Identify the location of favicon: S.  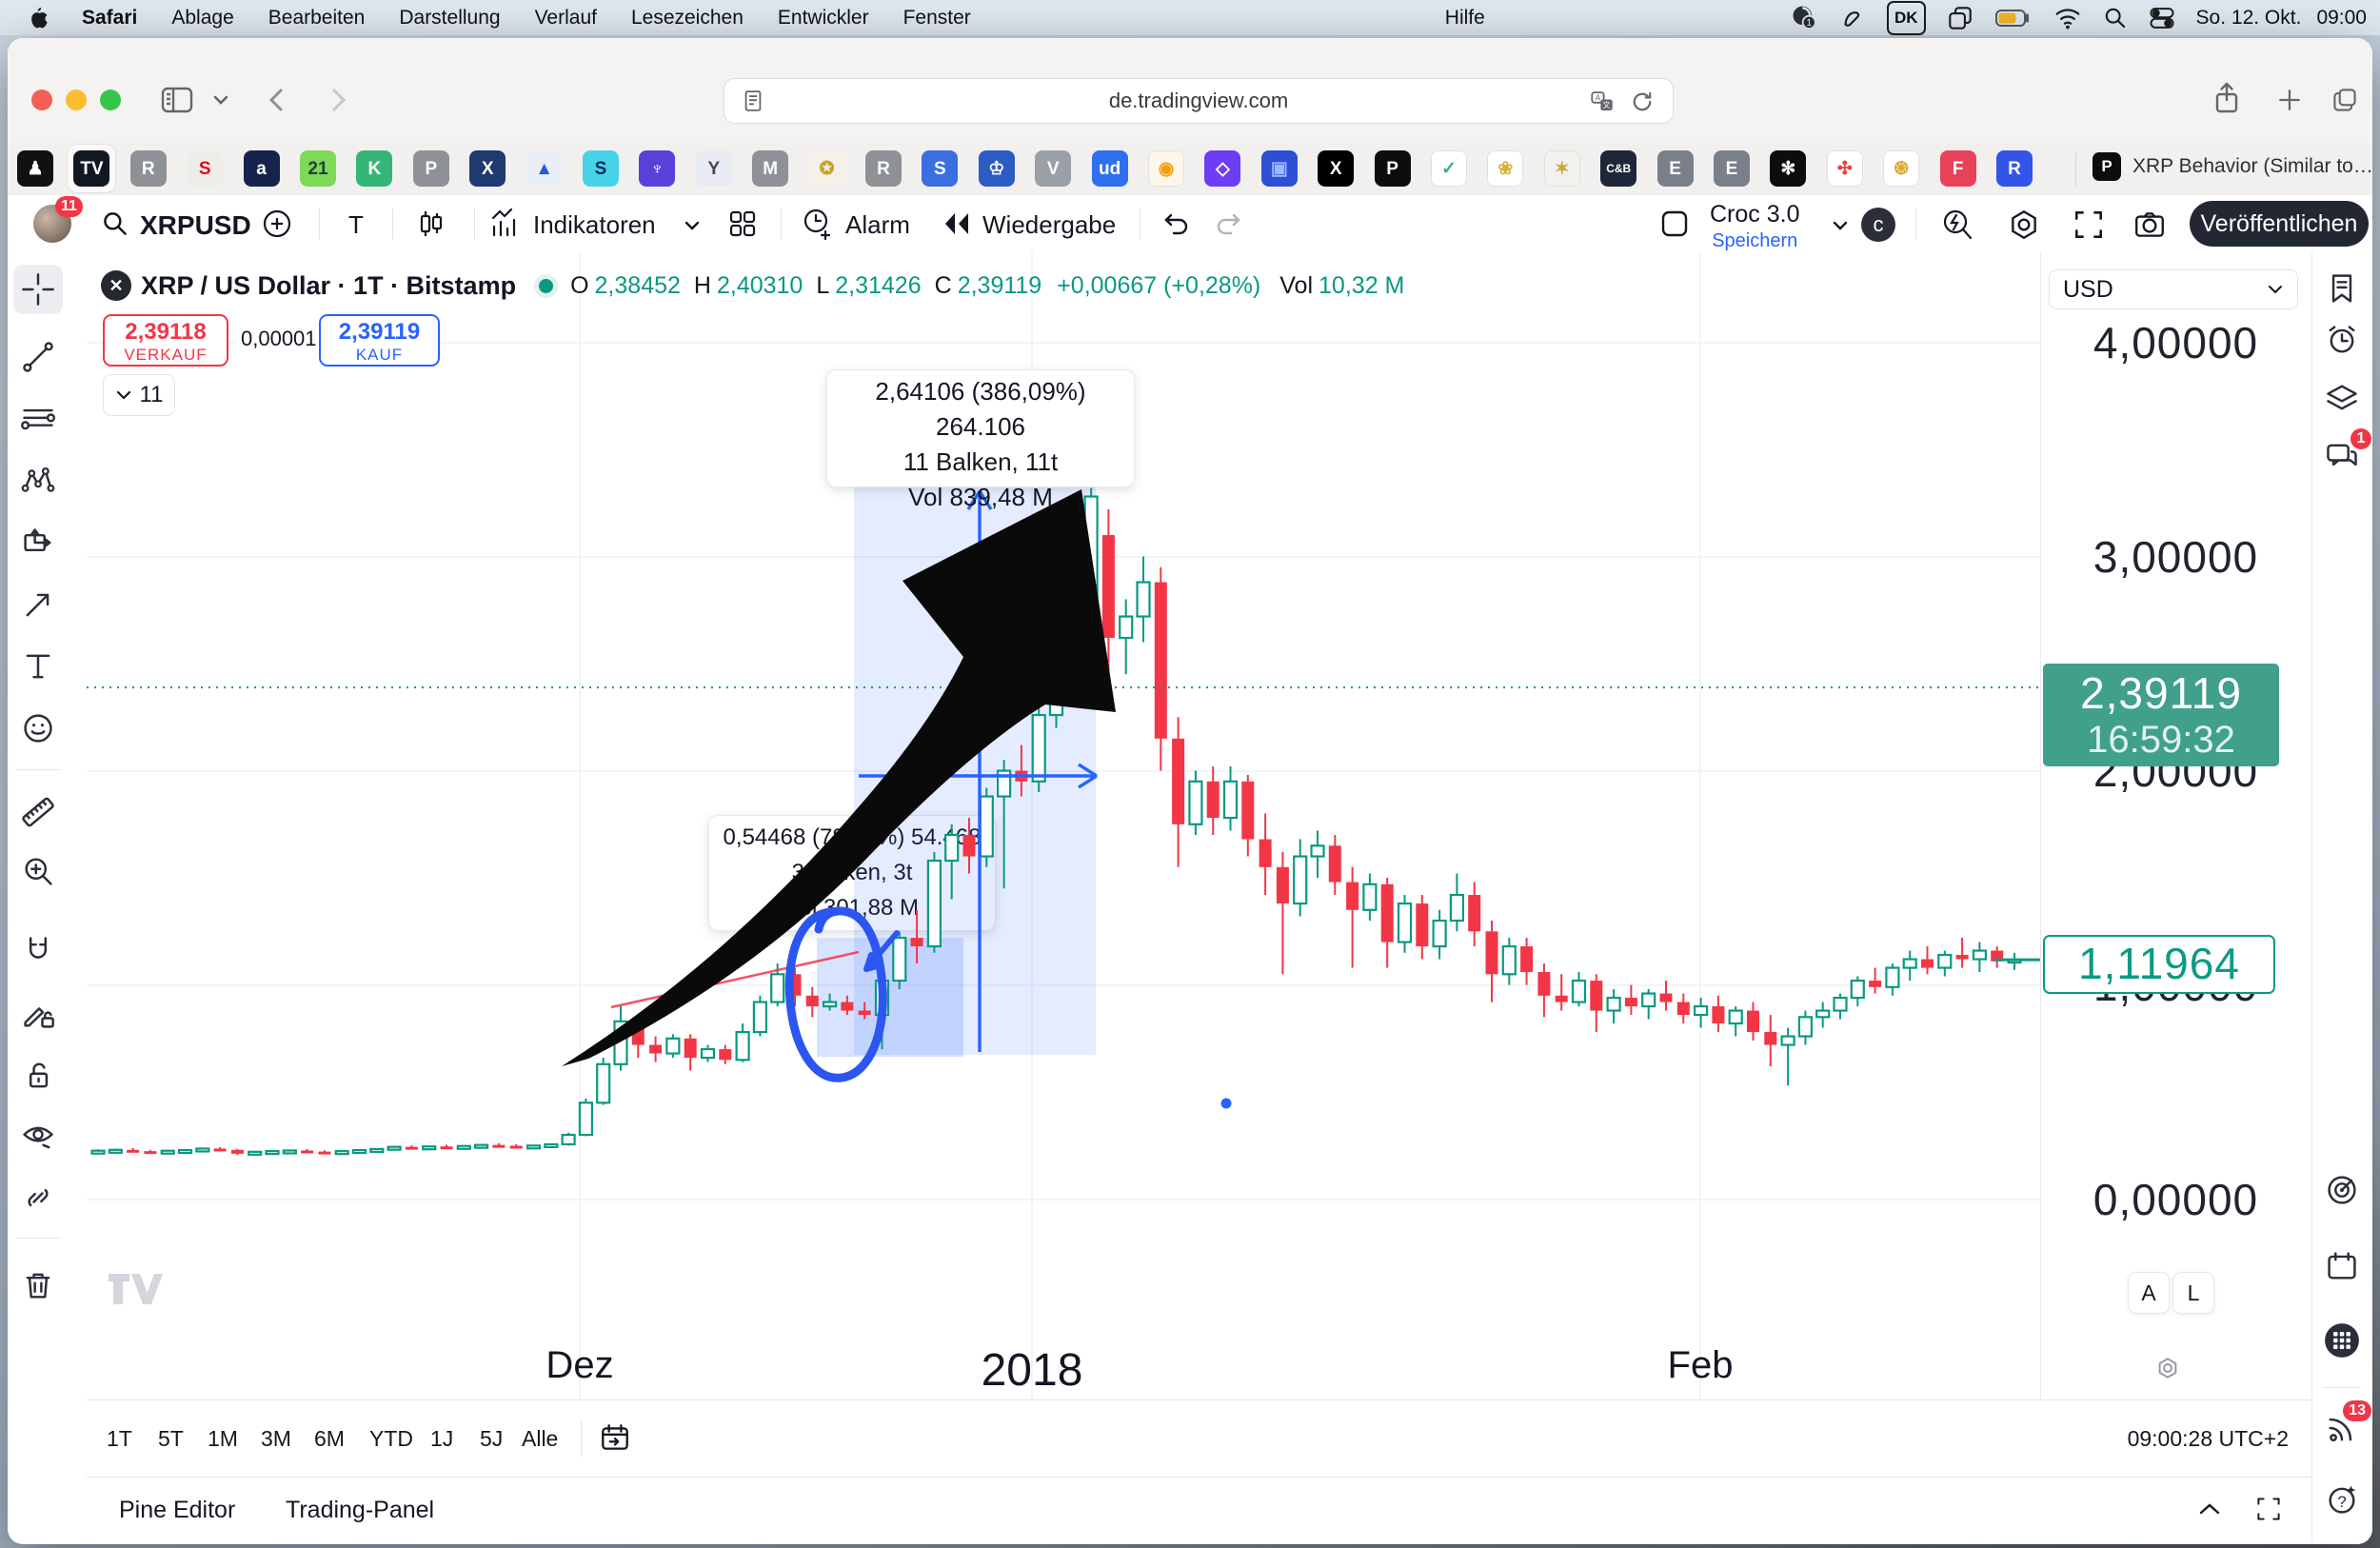
(940, 168).